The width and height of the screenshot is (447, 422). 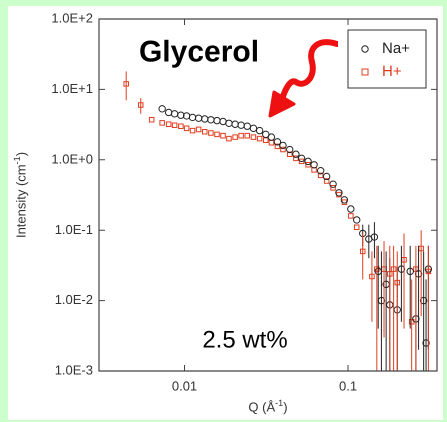 I want to click on y-tick-label: 1.0E-1, so click(x=73, y=229).